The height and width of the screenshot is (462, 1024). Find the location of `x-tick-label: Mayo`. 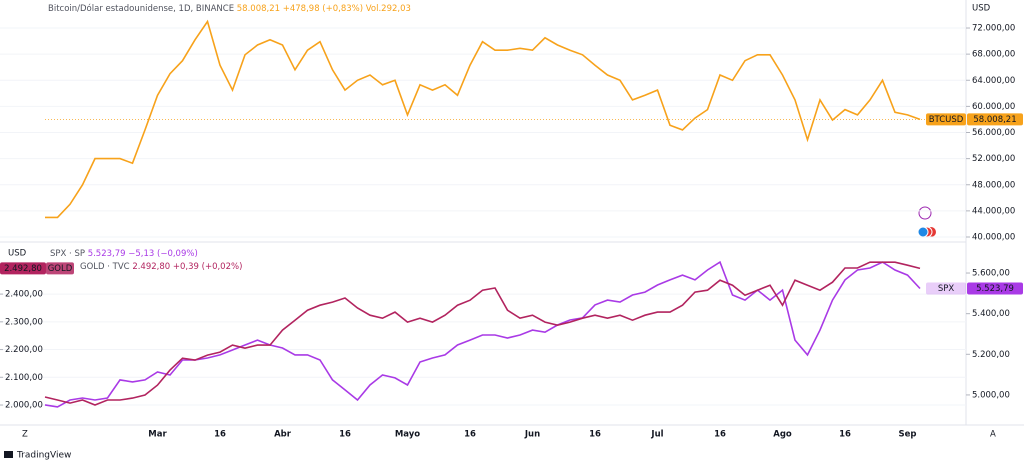

x-tick-label: Mayo is located at coordinates (407, 435).